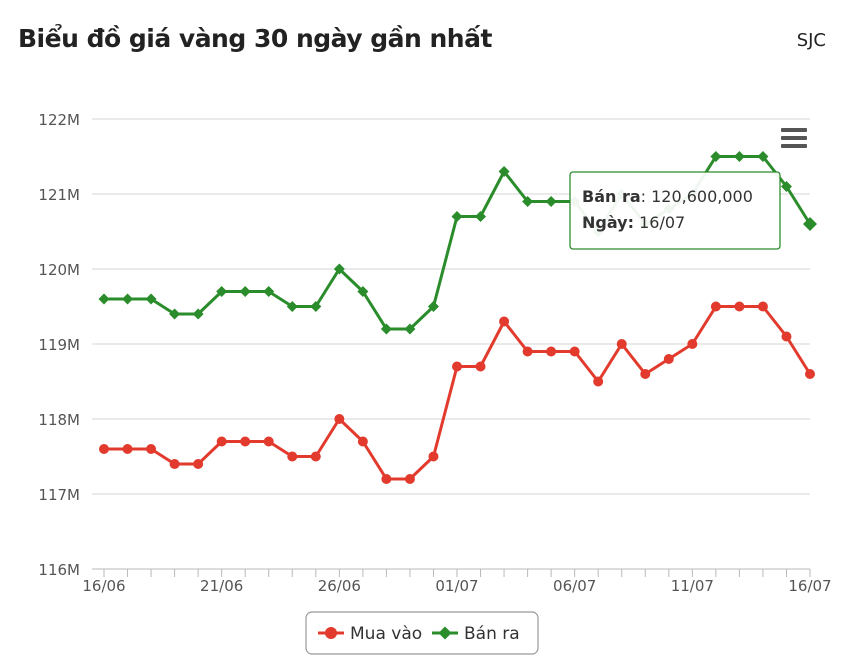 This screenshot has height=663, width=842. I want to click on x-tick-label: 16/06, so click(103, 586).